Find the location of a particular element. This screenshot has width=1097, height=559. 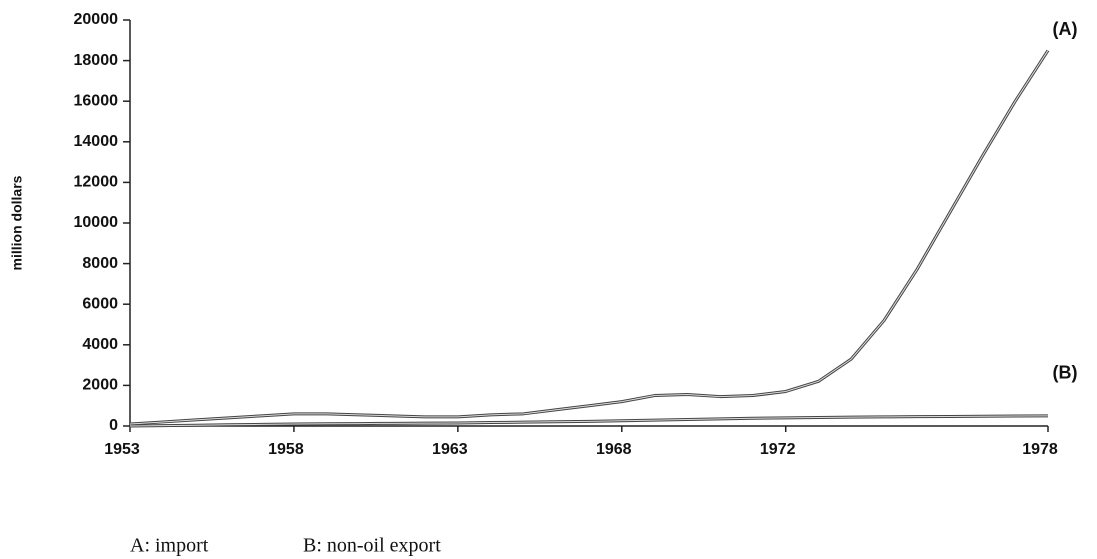

footnote: A: import is located at coordinates (169, 546).